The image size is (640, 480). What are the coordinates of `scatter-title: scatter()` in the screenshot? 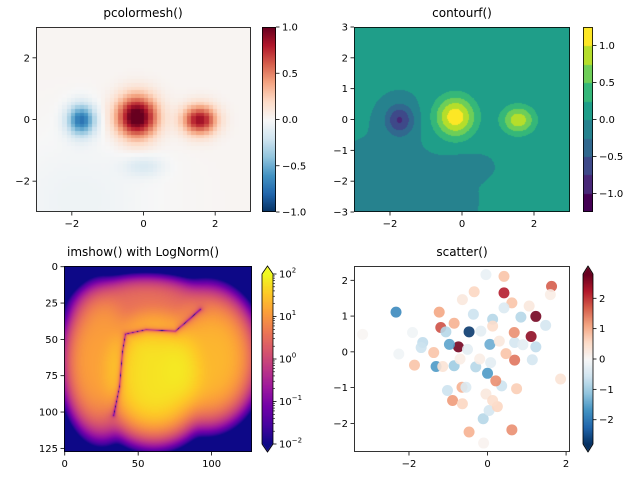 It's located at (461, 252).